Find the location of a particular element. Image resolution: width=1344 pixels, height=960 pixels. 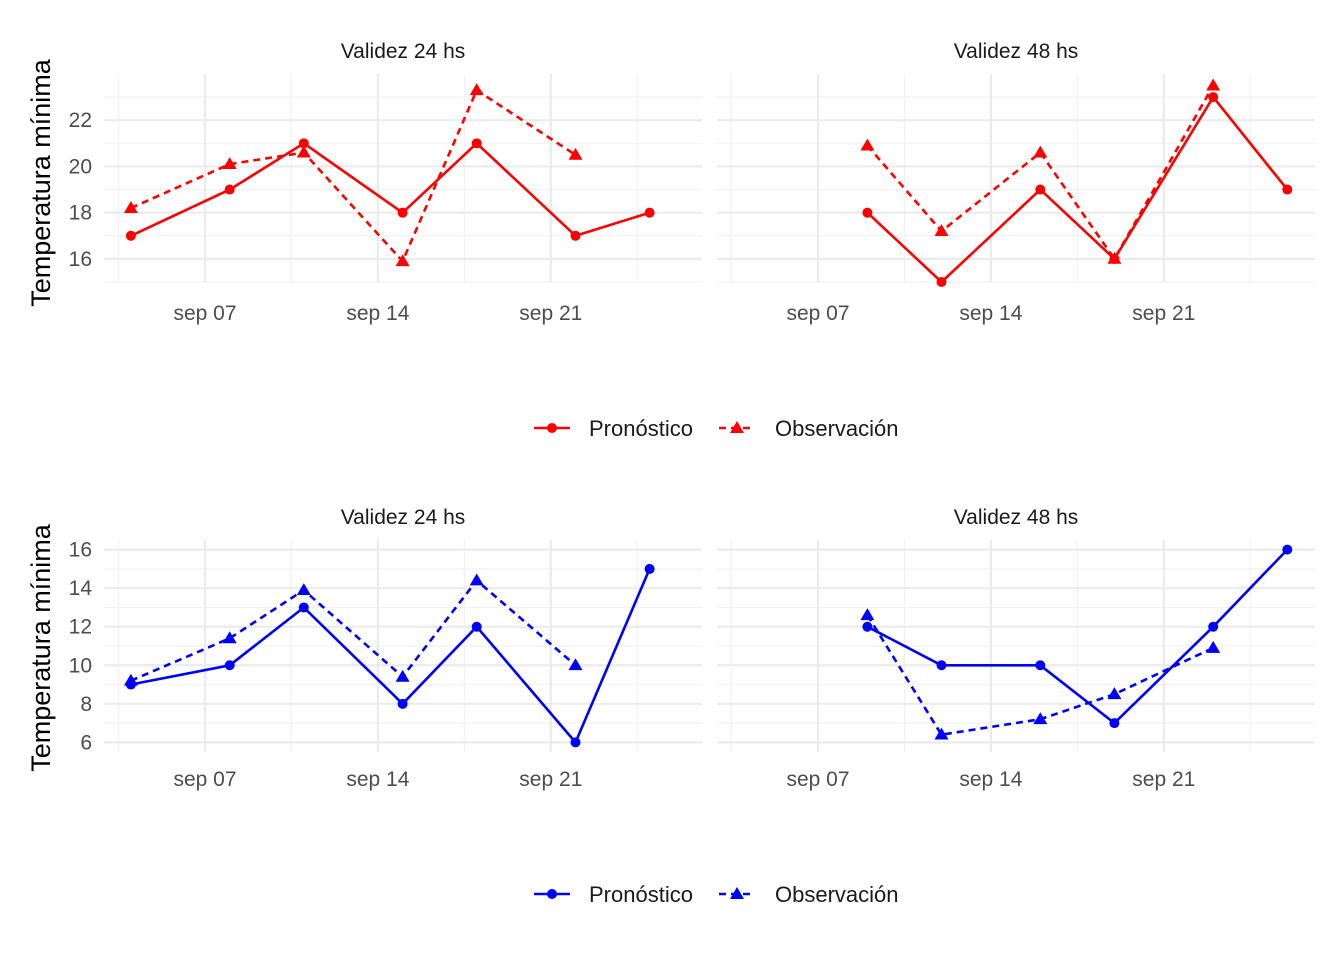

y-tick-label: 8 is located at coordinates (86, 704).